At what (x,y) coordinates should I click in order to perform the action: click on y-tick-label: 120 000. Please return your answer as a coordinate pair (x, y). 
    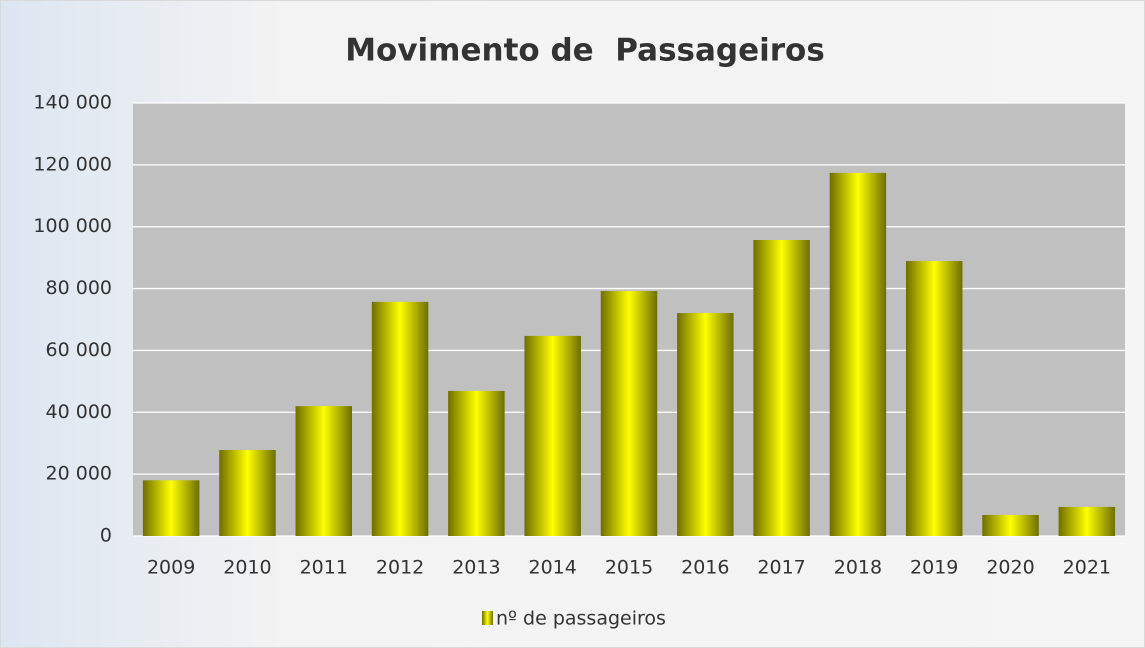
    Looking at the image, I should click on (72, 164).